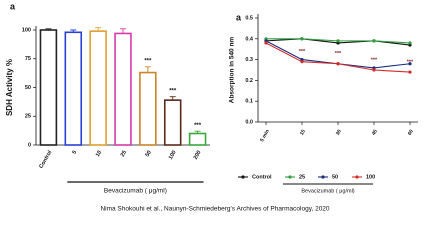 Image resolution: width=430 pixels, height=240 pixels. I want to click on y-tick-label: 0.2, so click(249, 81).